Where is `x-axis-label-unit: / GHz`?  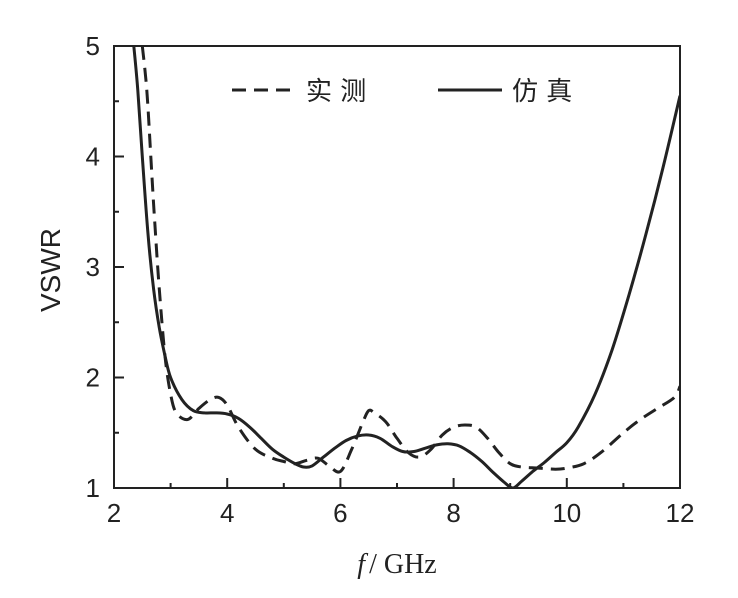 x-axis-label-unit: / GHz is located at coordinates (403, 564).